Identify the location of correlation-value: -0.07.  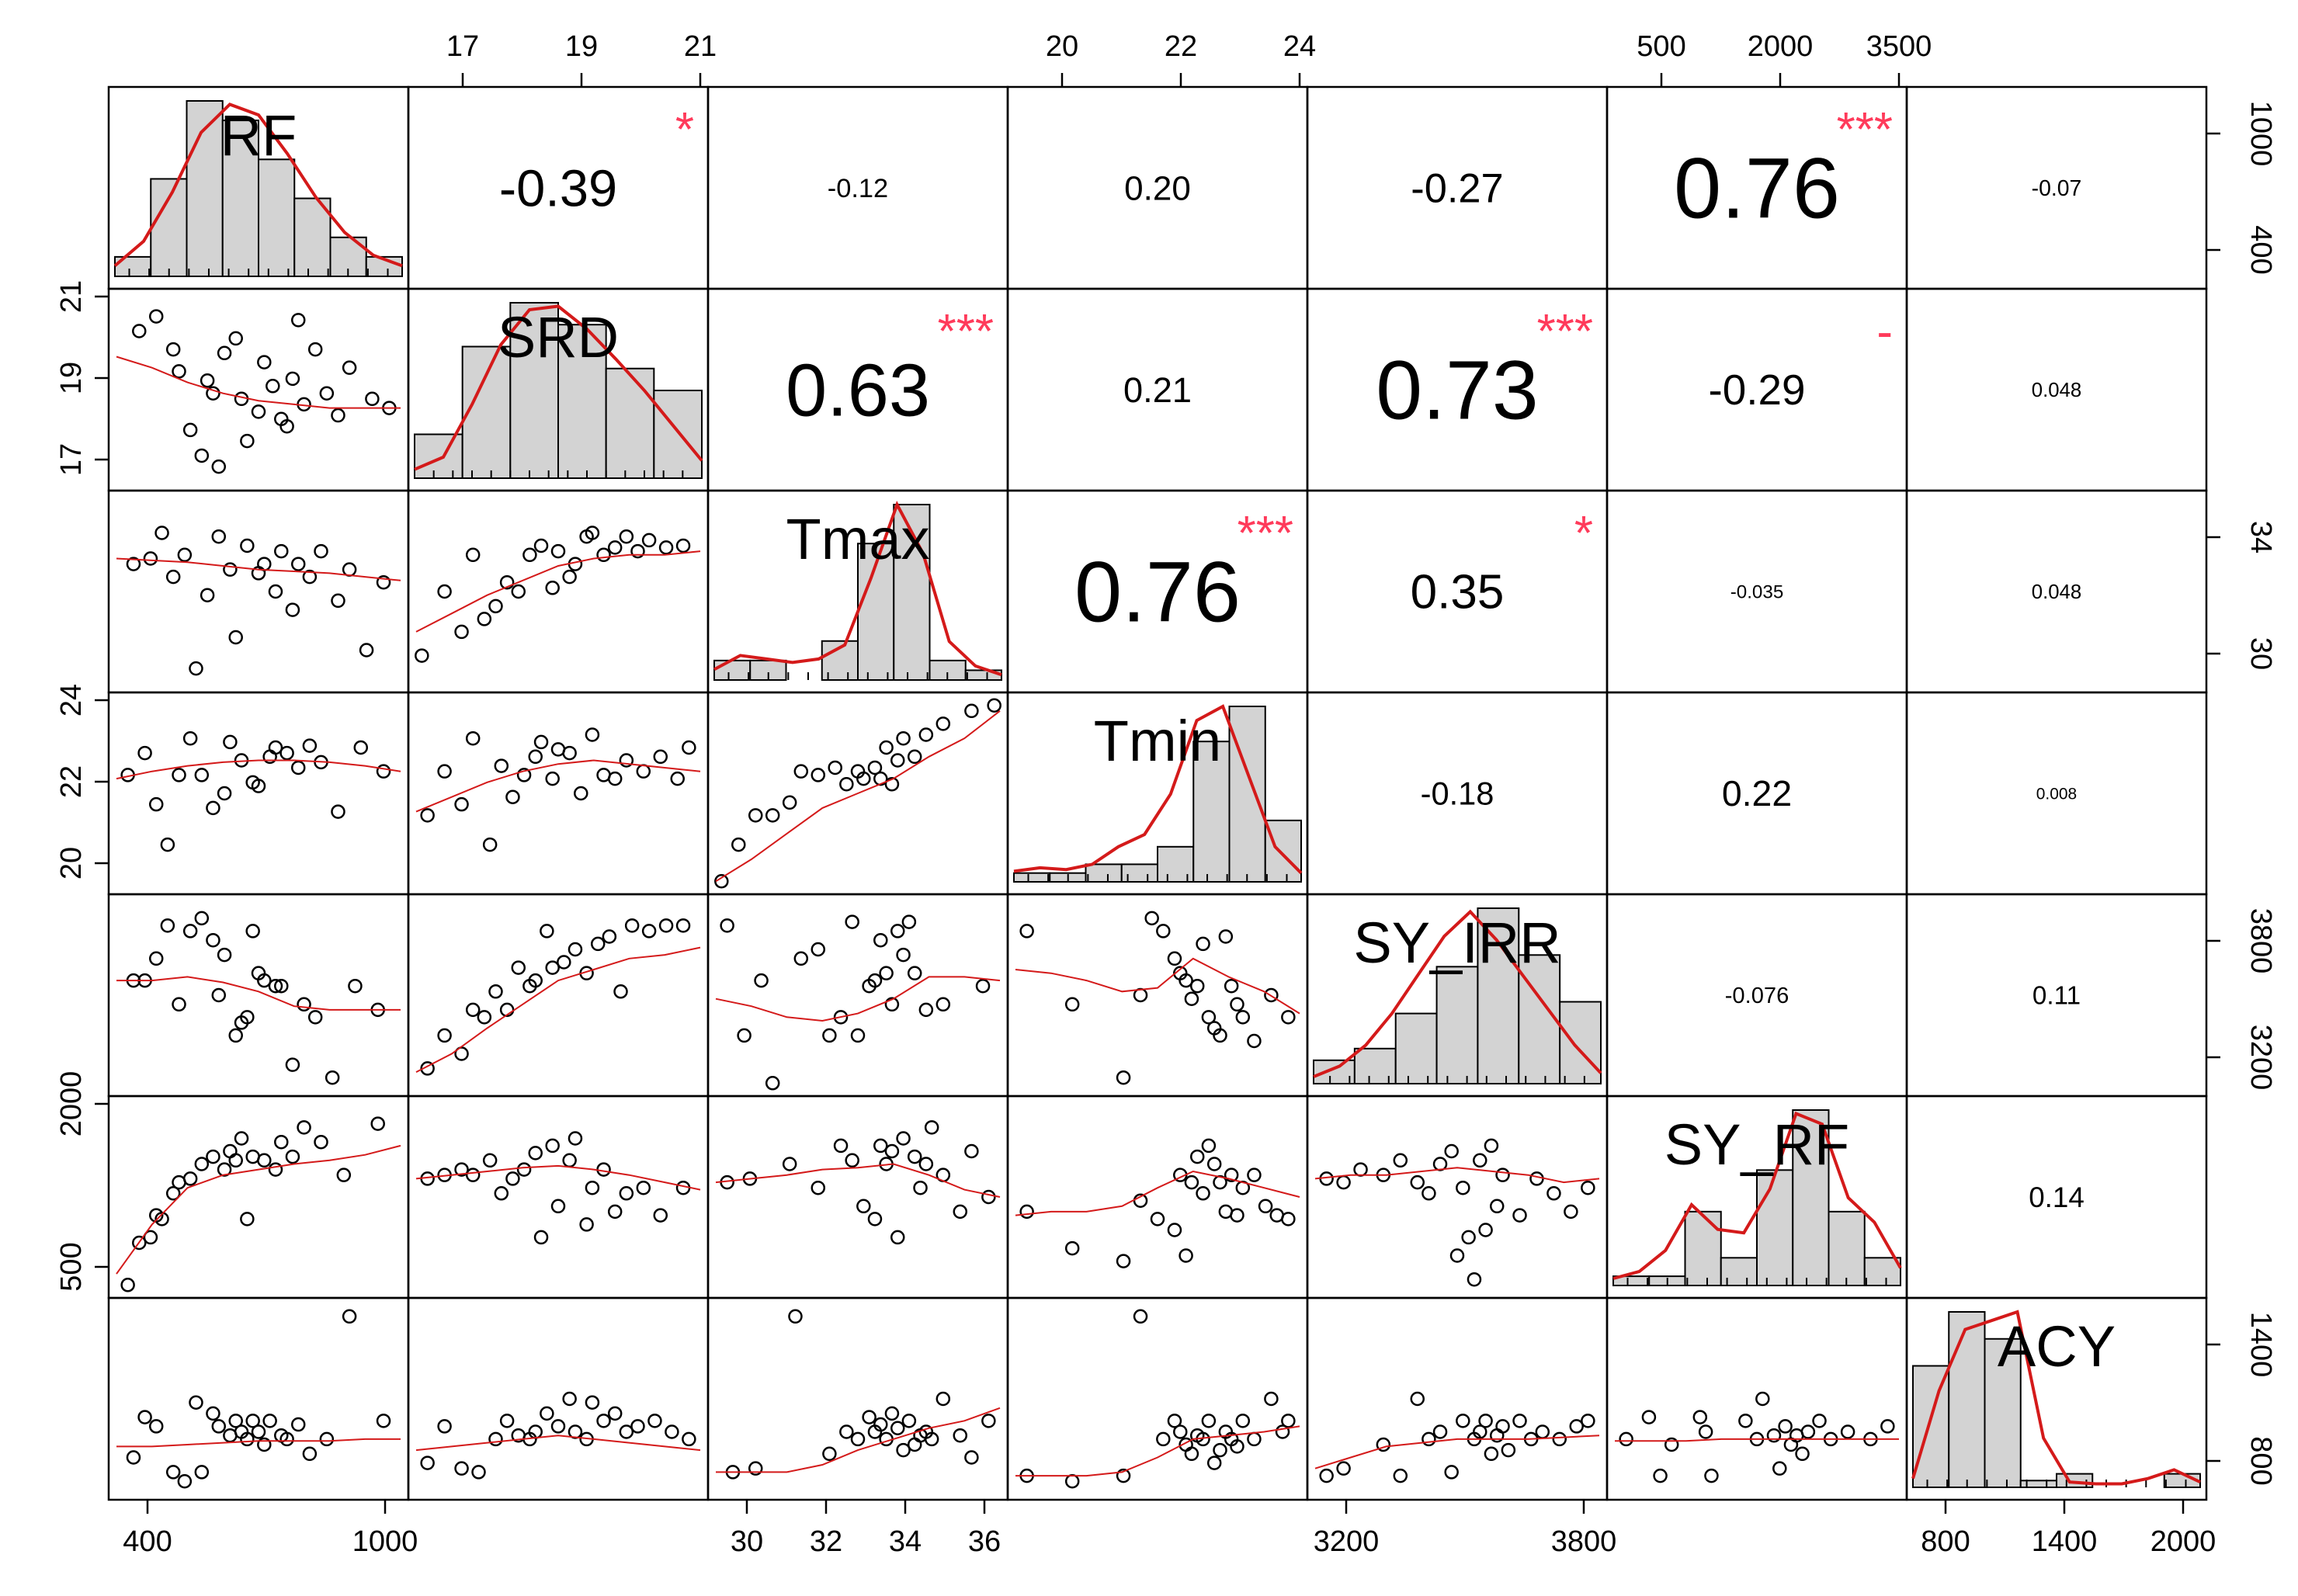
(2057, 188).